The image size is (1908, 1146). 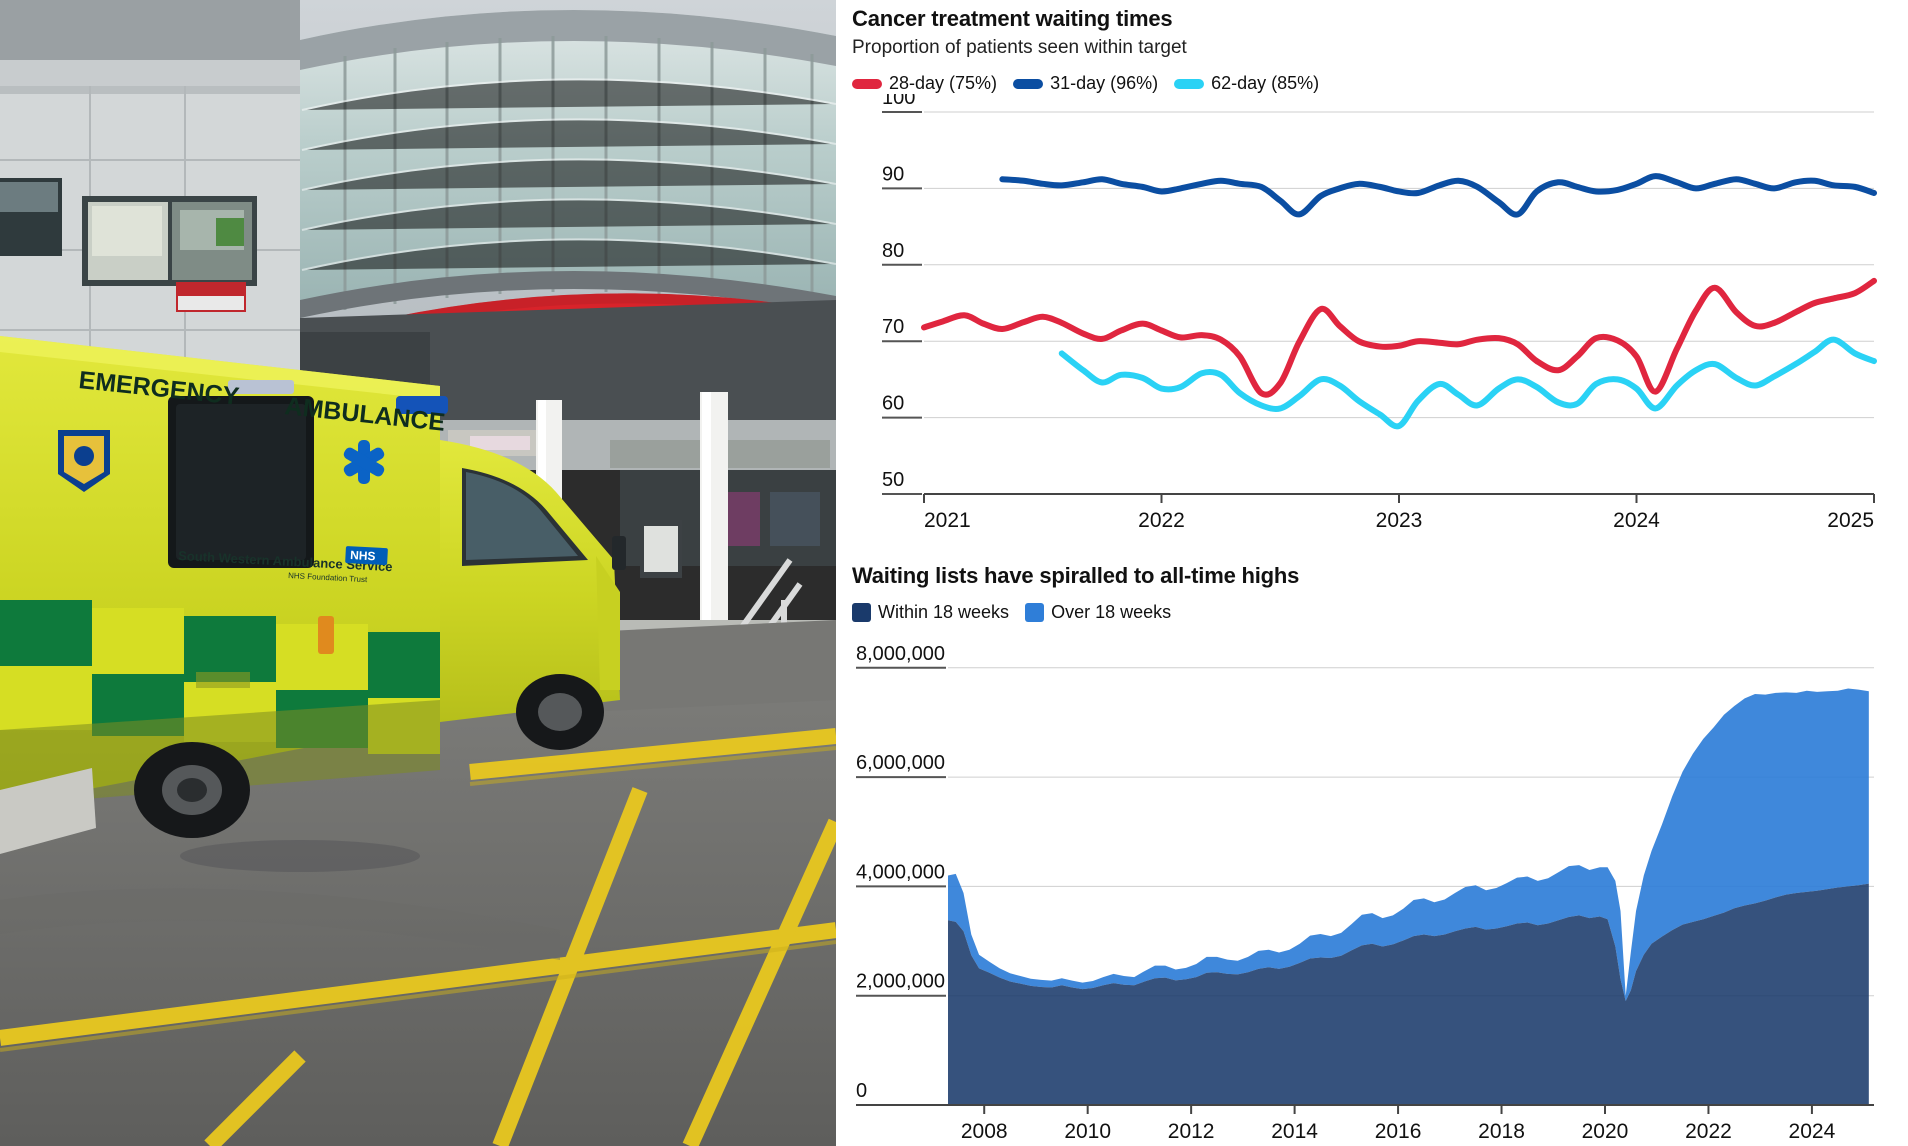 I want to click on legend-item-within18: Within 18 weeks, so click(x=930, y=612).